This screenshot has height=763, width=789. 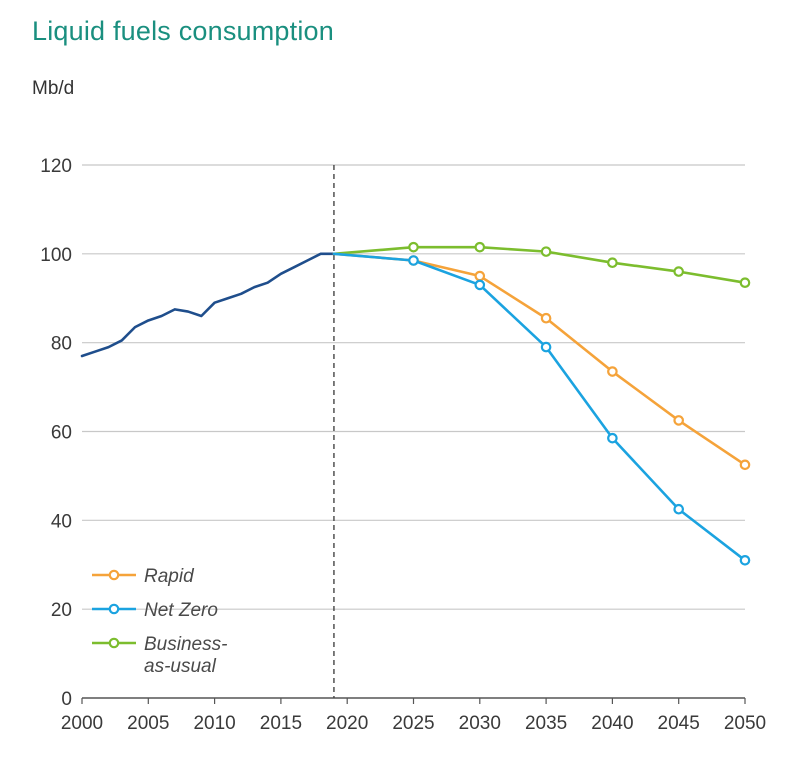 I want to click on chart-title: Liquid fuels consumption, so click(x=183, y=31).